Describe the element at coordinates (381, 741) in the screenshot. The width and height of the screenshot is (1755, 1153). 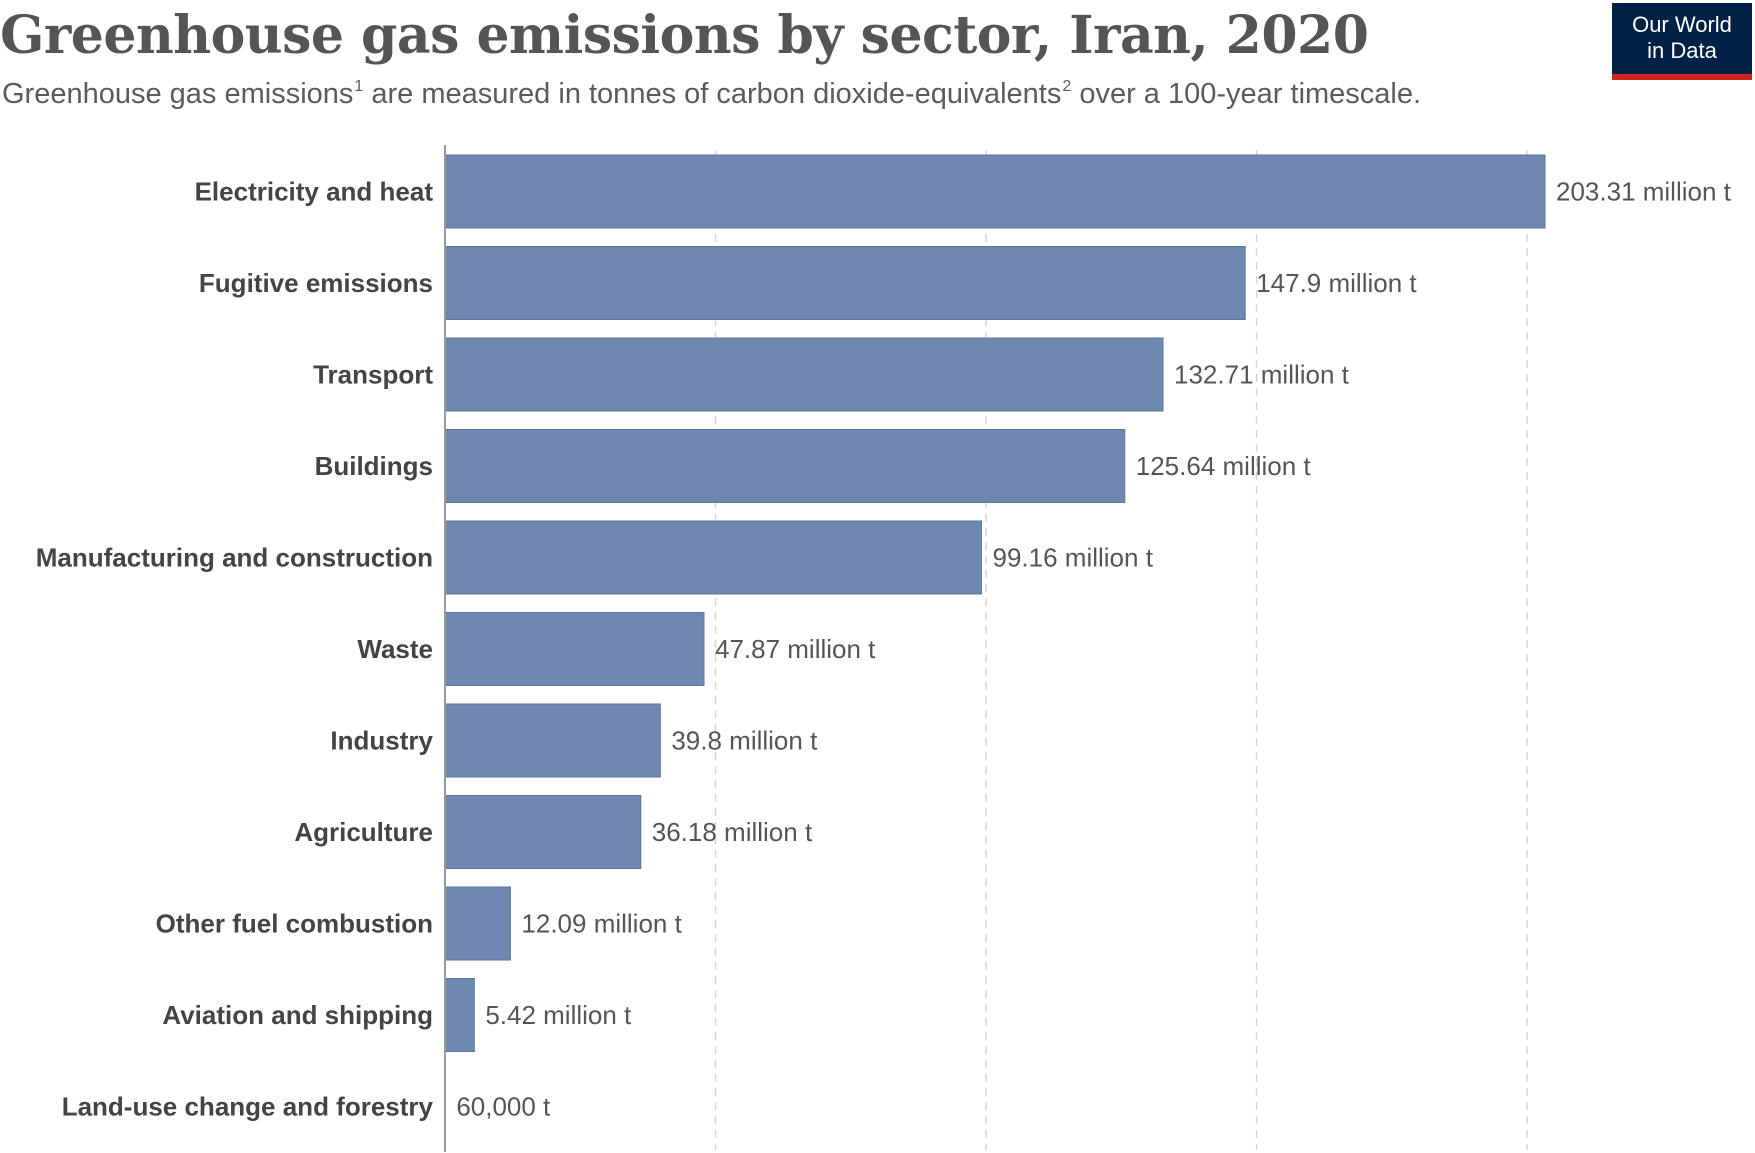
I see `category-label: Industry` at that location.